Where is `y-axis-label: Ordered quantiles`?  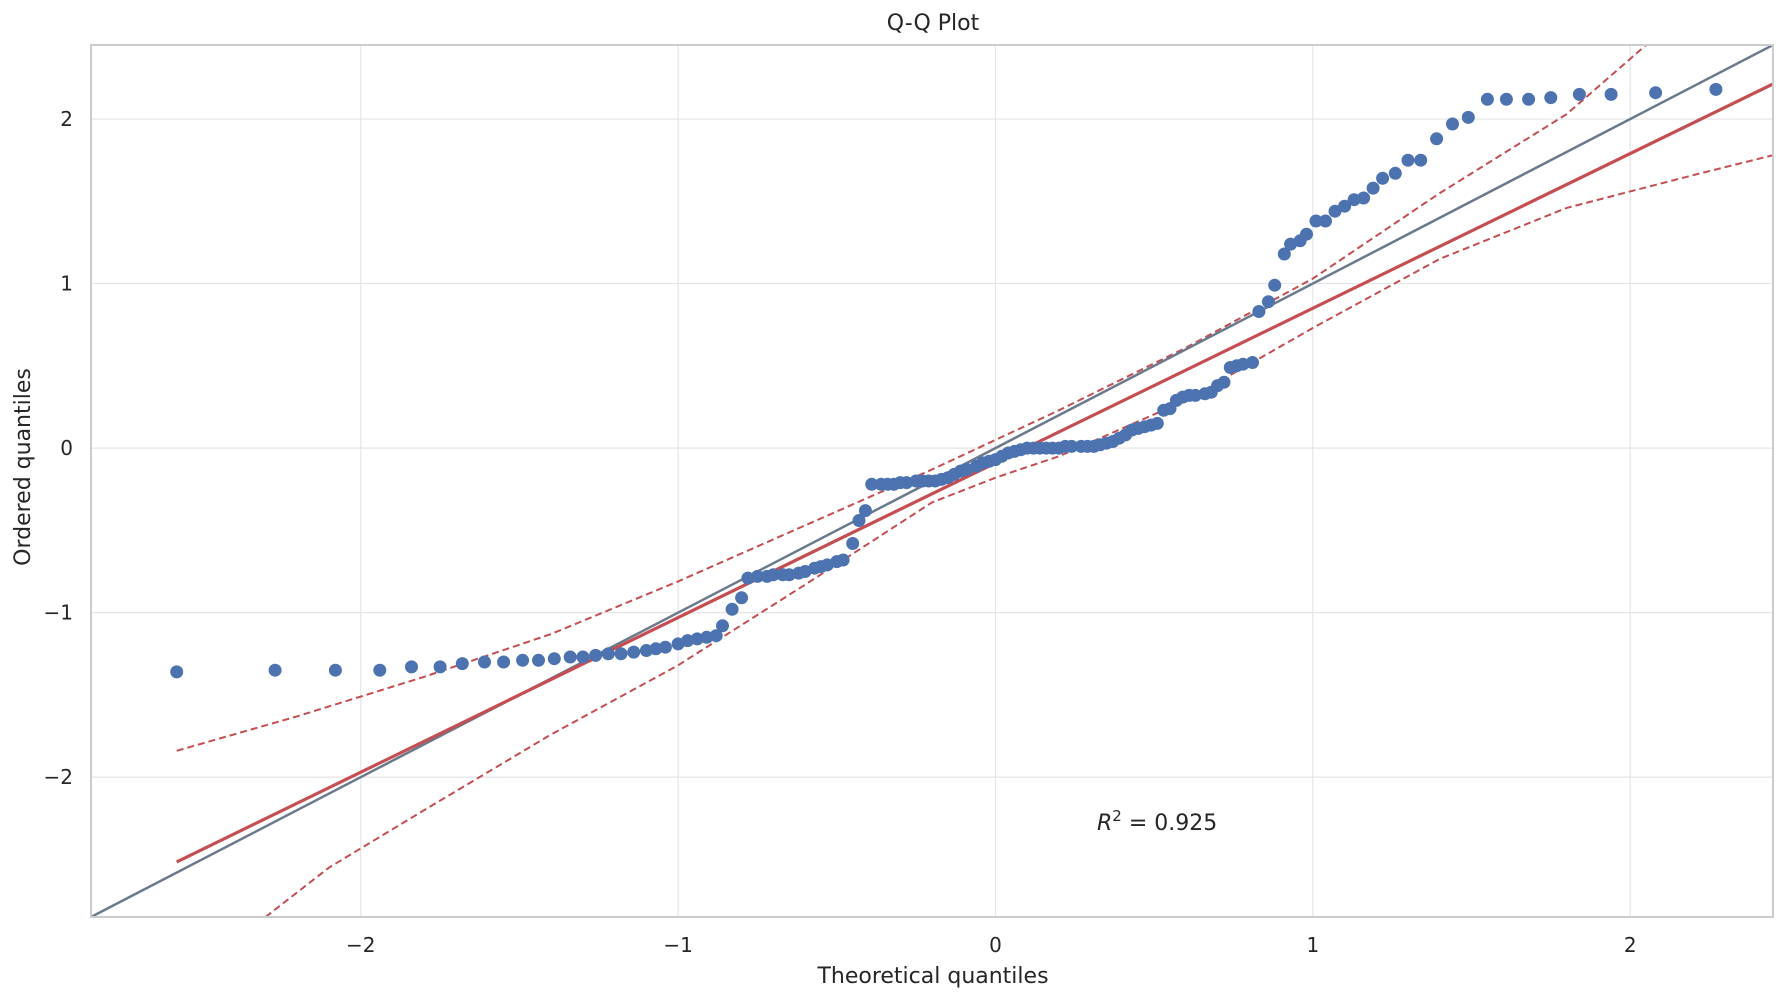
y-axis-label: Ordered quantiles is located at coordinates (23, 467).